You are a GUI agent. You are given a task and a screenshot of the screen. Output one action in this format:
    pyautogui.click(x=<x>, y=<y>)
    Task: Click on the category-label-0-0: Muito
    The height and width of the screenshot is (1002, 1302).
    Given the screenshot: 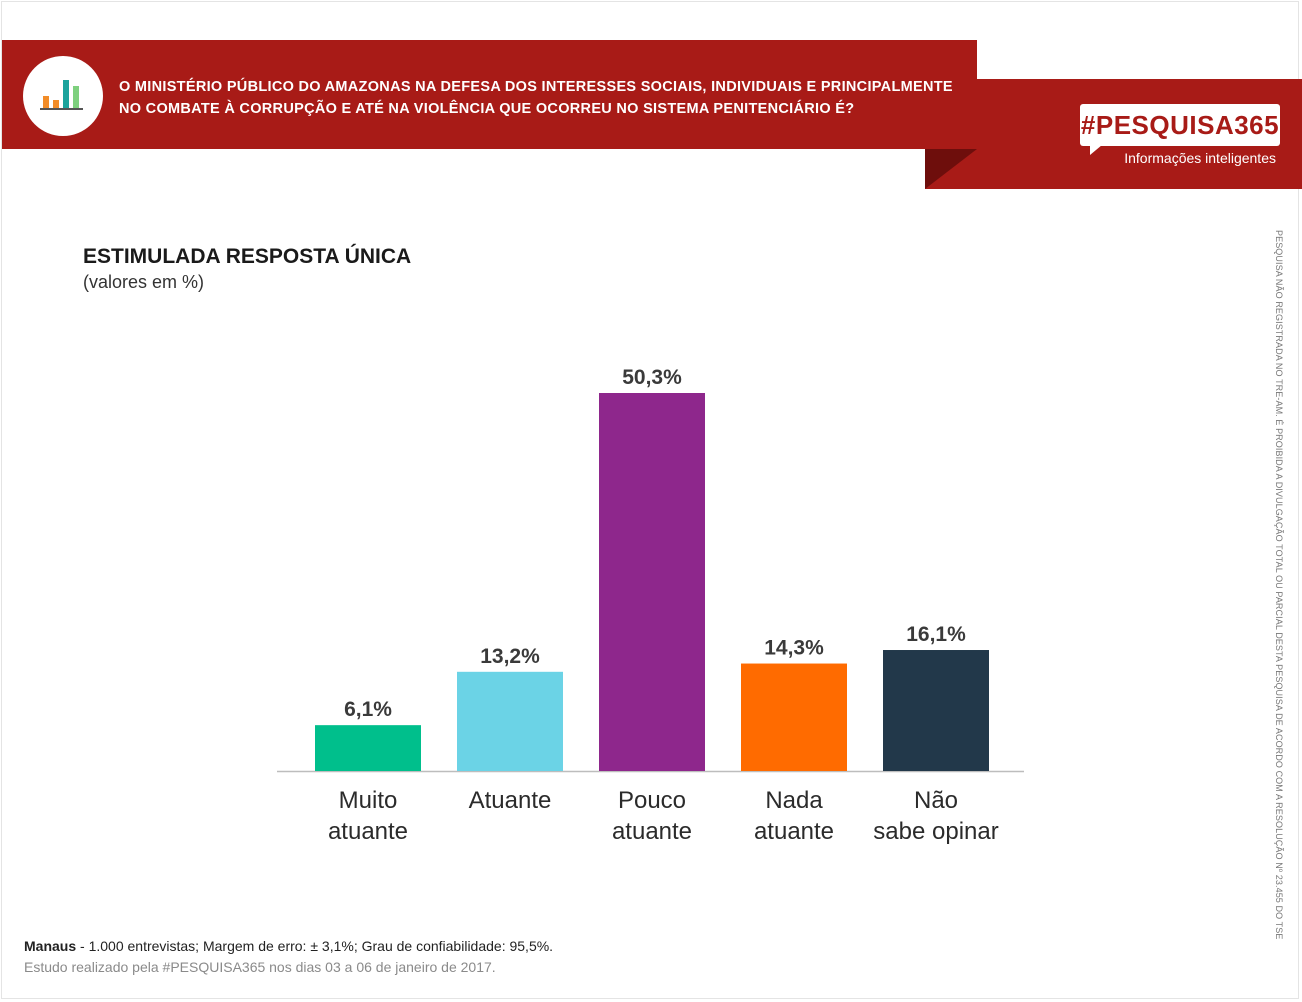 What is the action you would take?
    pyautogui.click(x=368, y=800)
    